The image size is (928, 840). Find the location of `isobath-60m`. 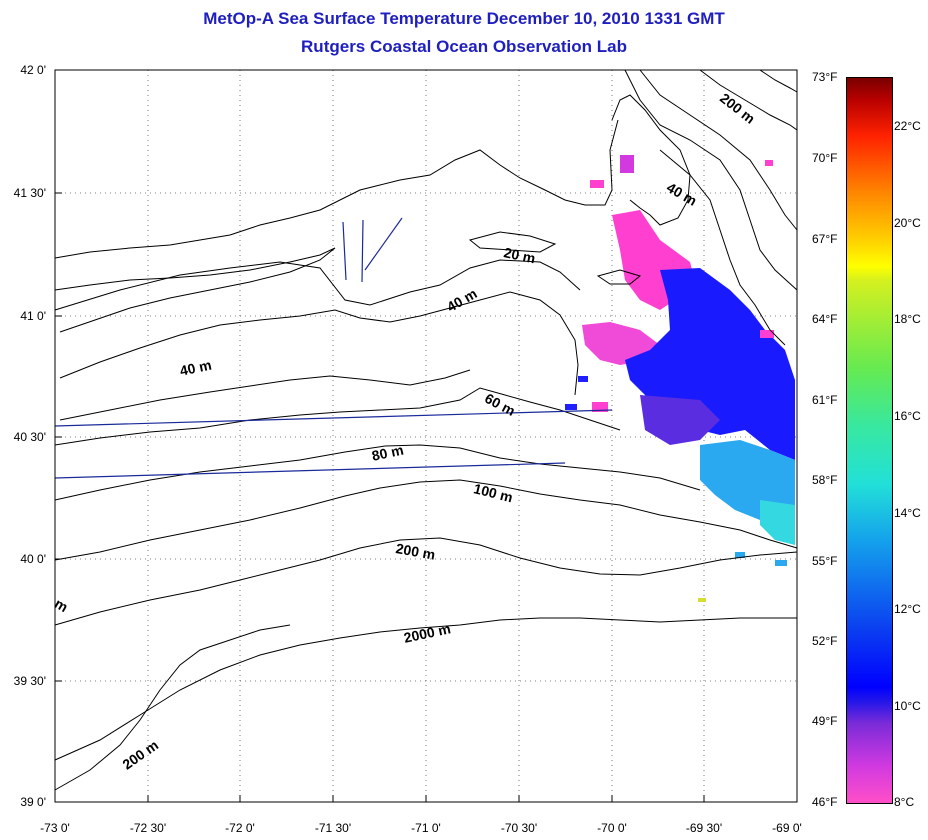

isobath-60m is located at coordinates (337, 416).